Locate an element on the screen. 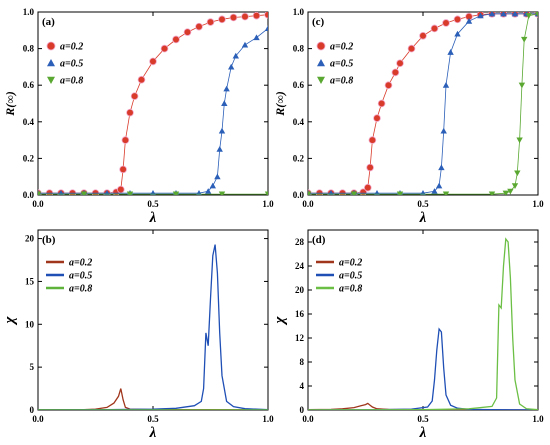 The image size is (550, 445). y-tick-label: 0 is located at coordinates (302, 410).